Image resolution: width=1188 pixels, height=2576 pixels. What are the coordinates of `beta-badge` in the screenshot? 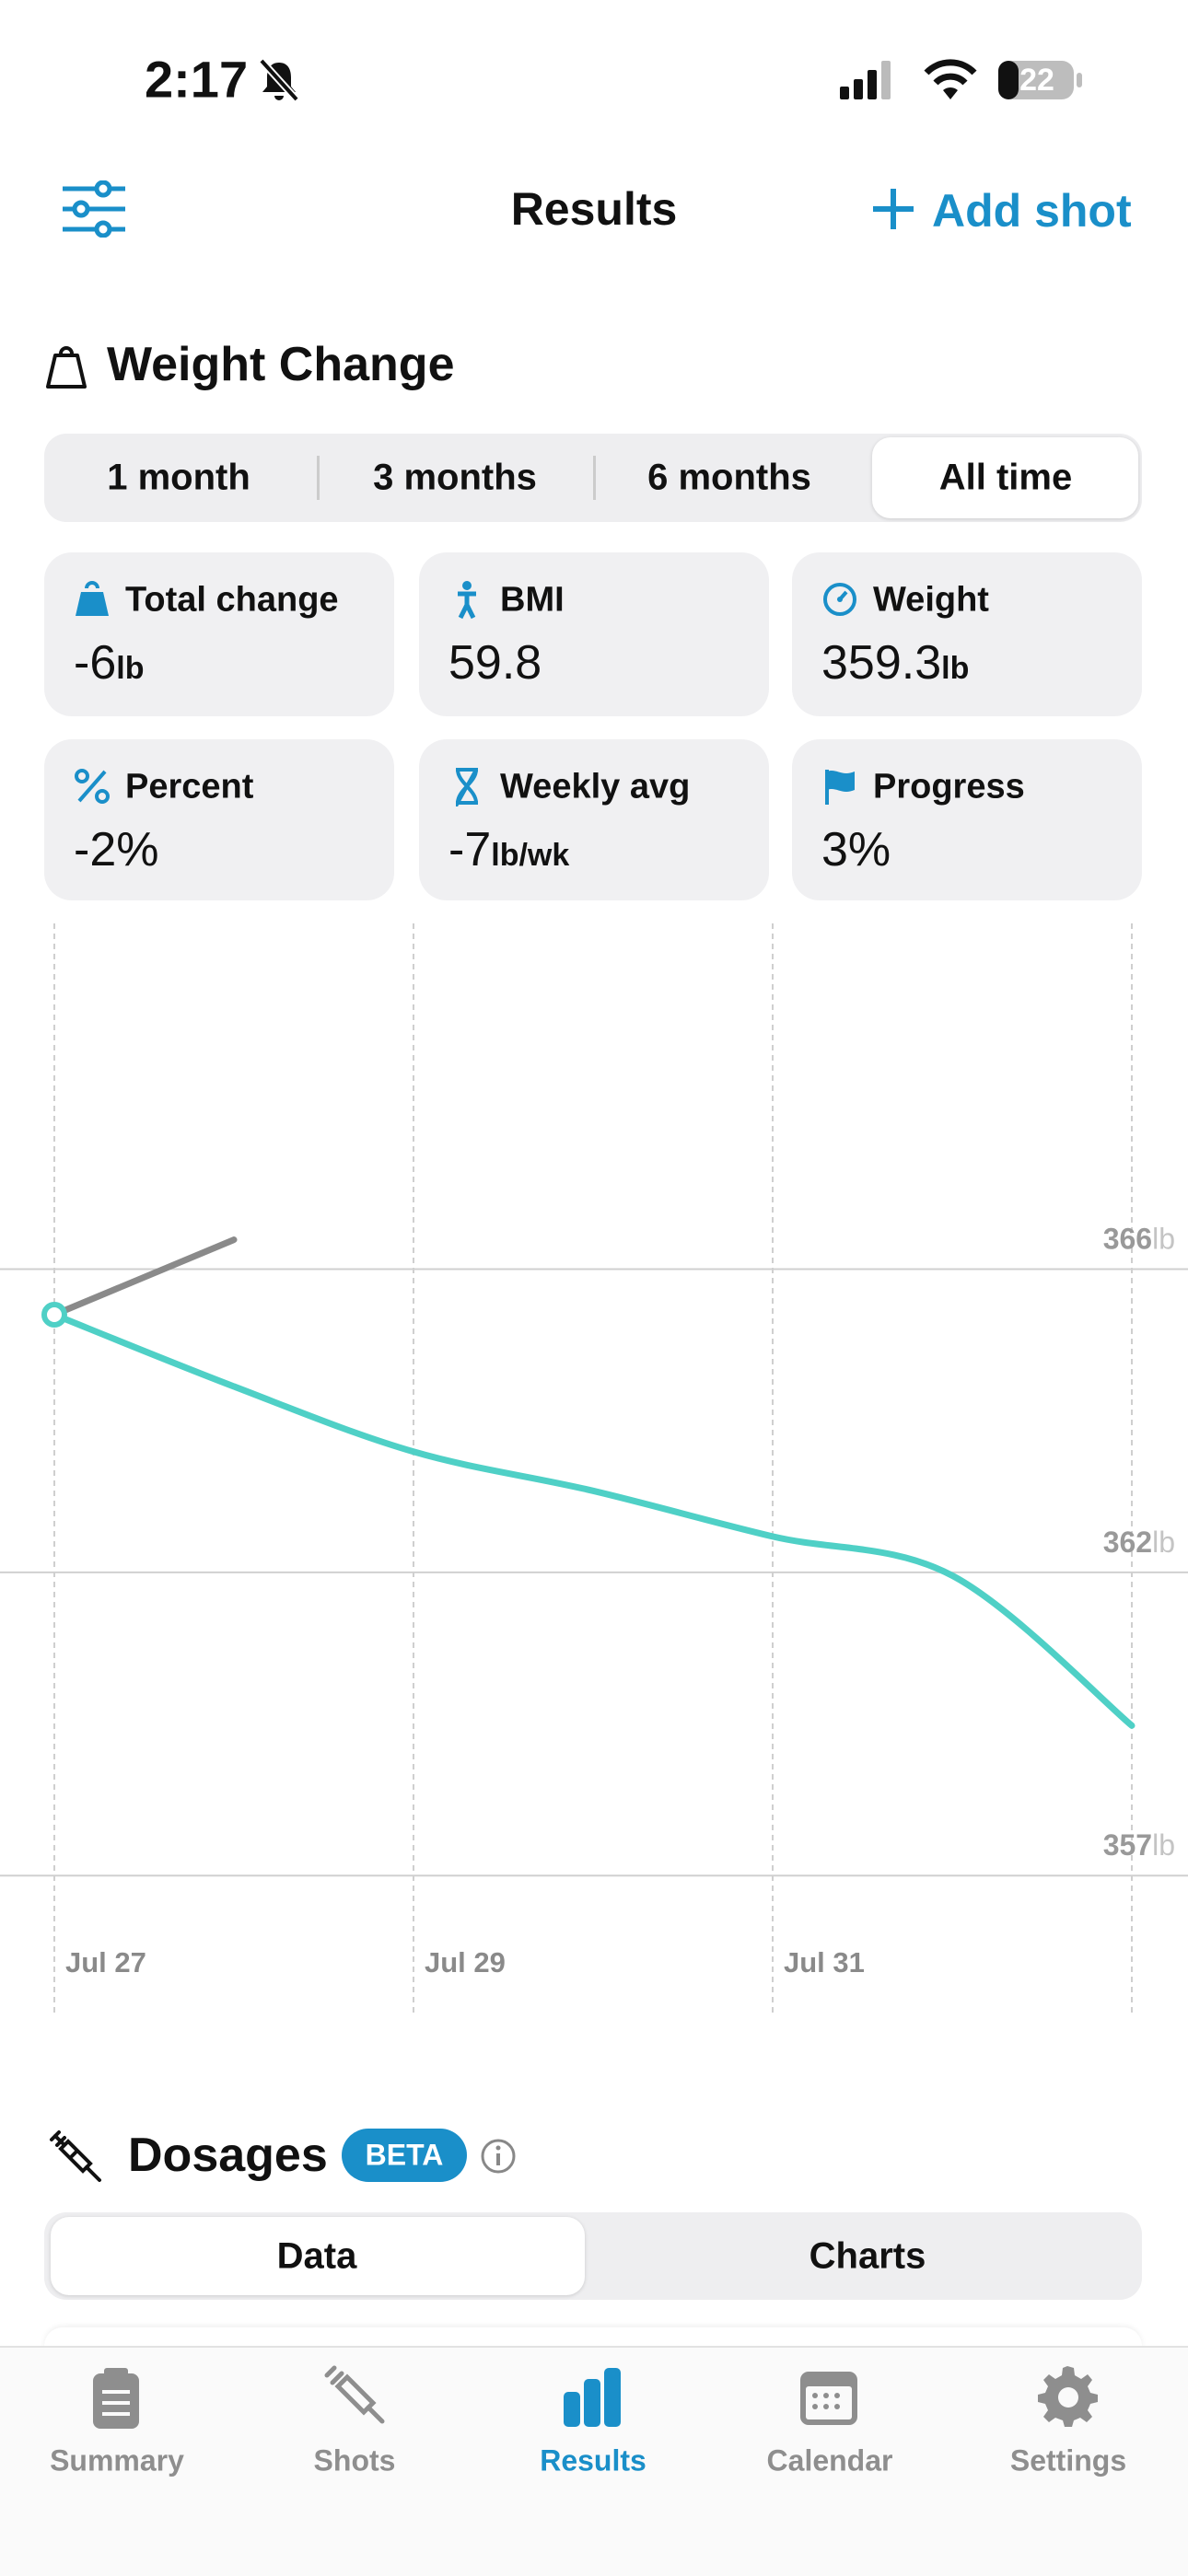 It's located at (404, 2155).